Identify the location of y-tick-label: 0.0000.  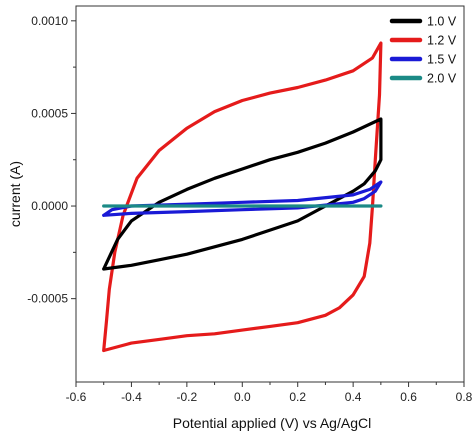
(49, 206).